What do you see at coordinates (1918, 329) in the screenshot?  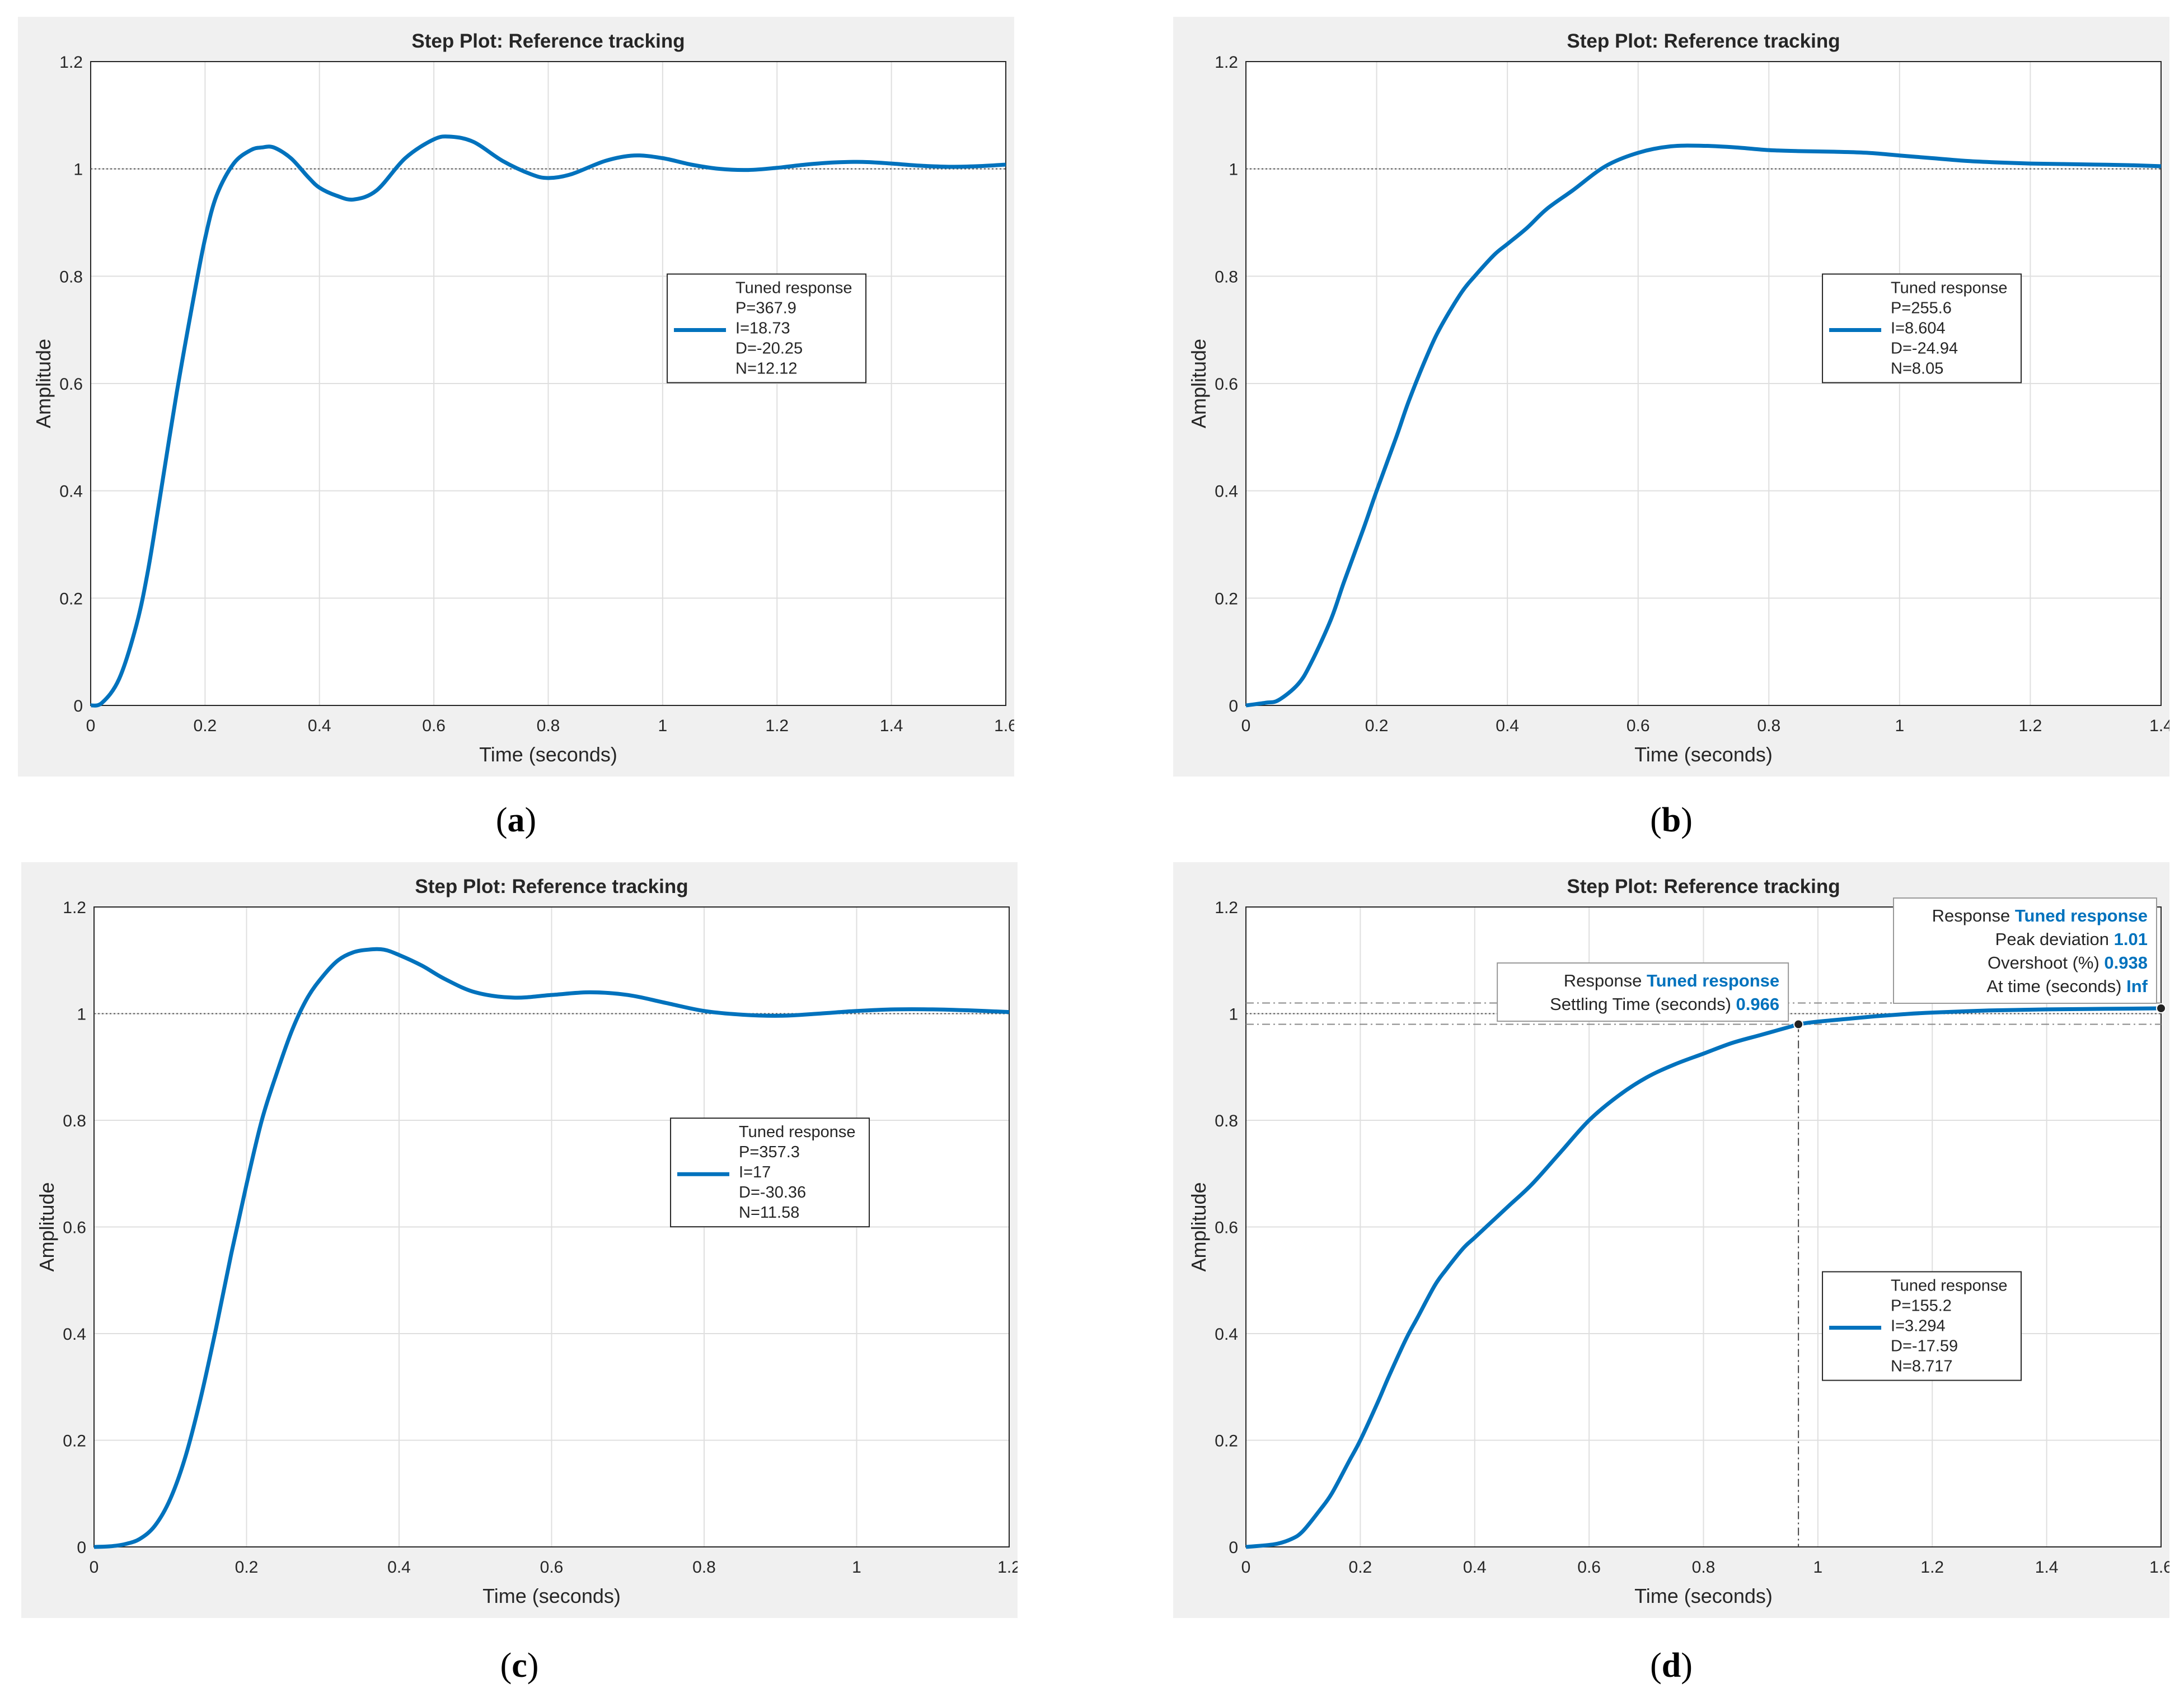 I see `legend-entry: I=8.604` at bounding box center [1918, 329].